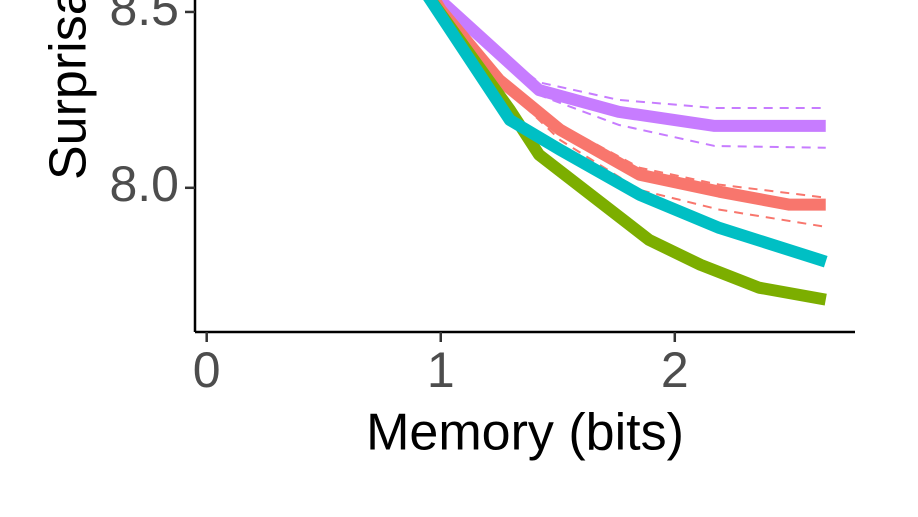  What do you see at coordinates (525, 433) in the screenshot?
I see `x-axis-title: Memory (bits)` at bounding box center [525, 433].